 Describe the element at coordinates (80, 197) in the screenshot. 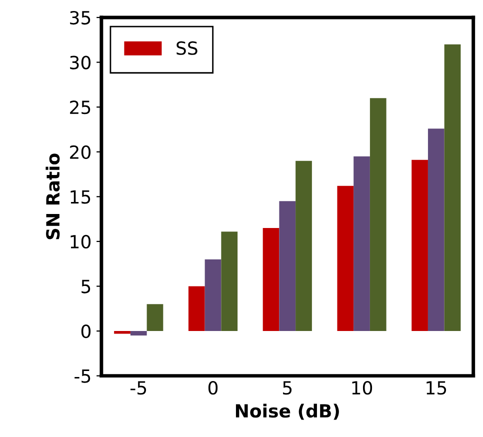

I see `y-tick-label: 15` at that location.